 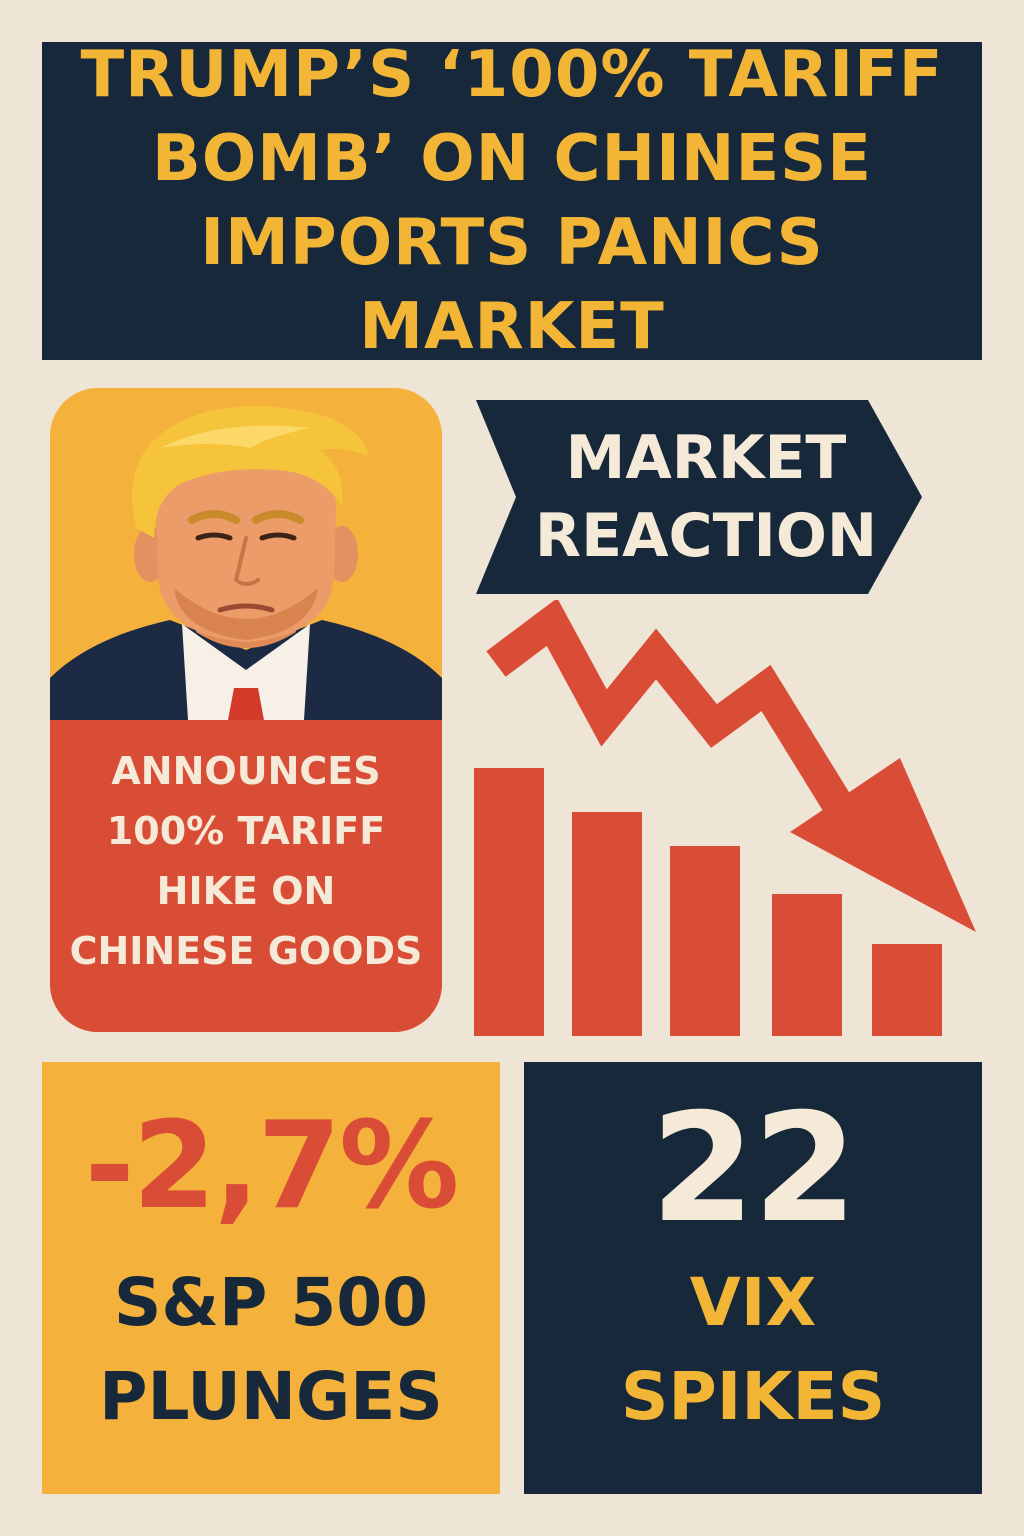 I want to click on arrow-banner-icon, so click(x=699, y=497).